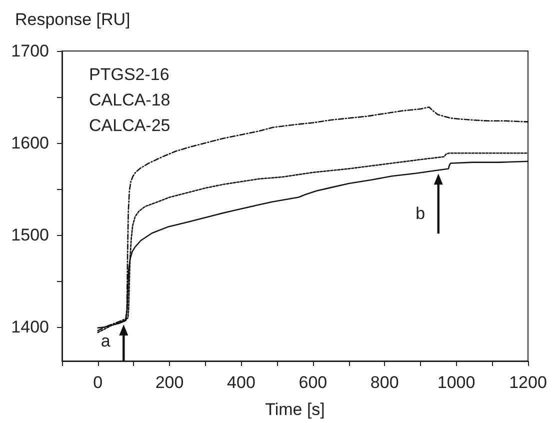 This screenshot has width=552, height=423. I want to click on x-tick-label: 200, so click(169, 382).